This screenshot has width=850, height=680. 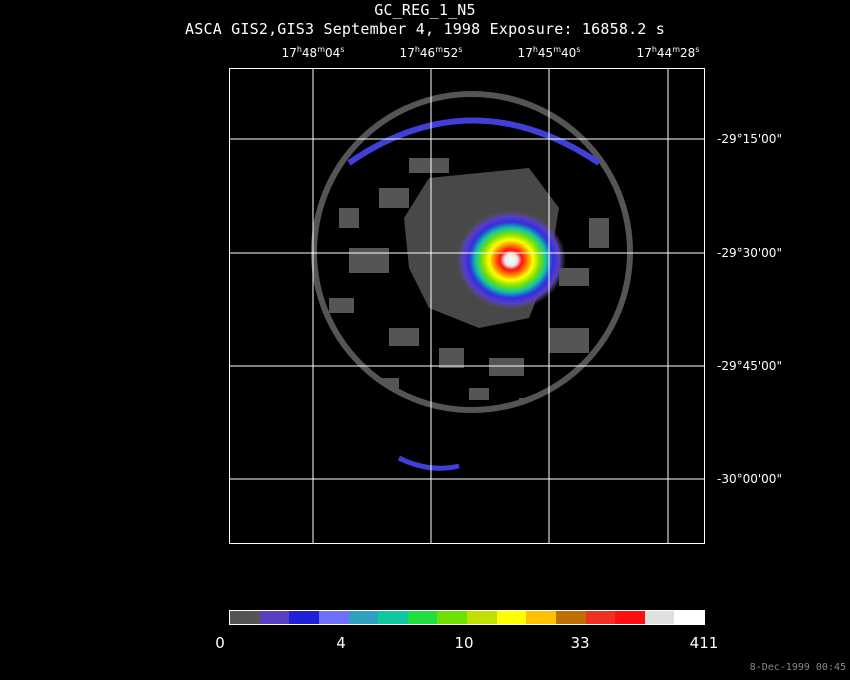 What do you see at coordinates (313, 52) in the screenshot?
I see `ra-label-1: 17h48m04s` at bounding box center [313, 52].